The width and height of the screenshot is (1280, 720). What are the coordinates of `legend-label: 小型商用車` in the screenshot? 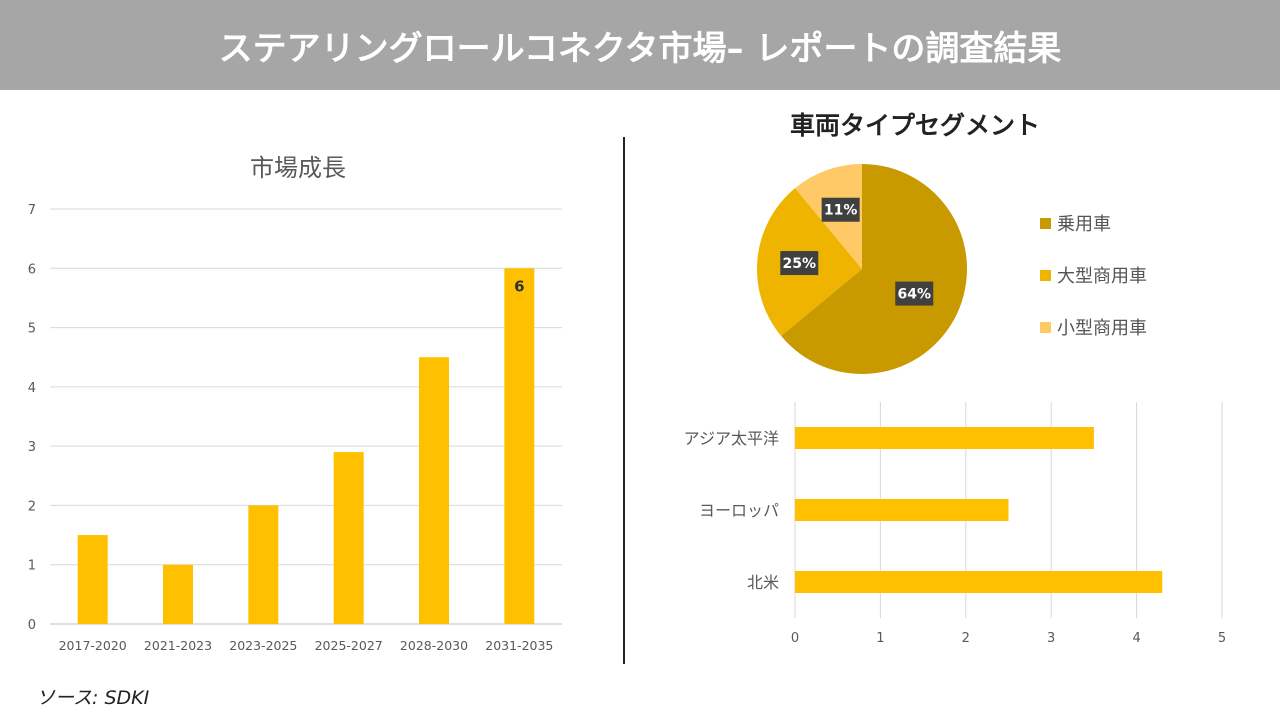 It's located at (1102, 328).